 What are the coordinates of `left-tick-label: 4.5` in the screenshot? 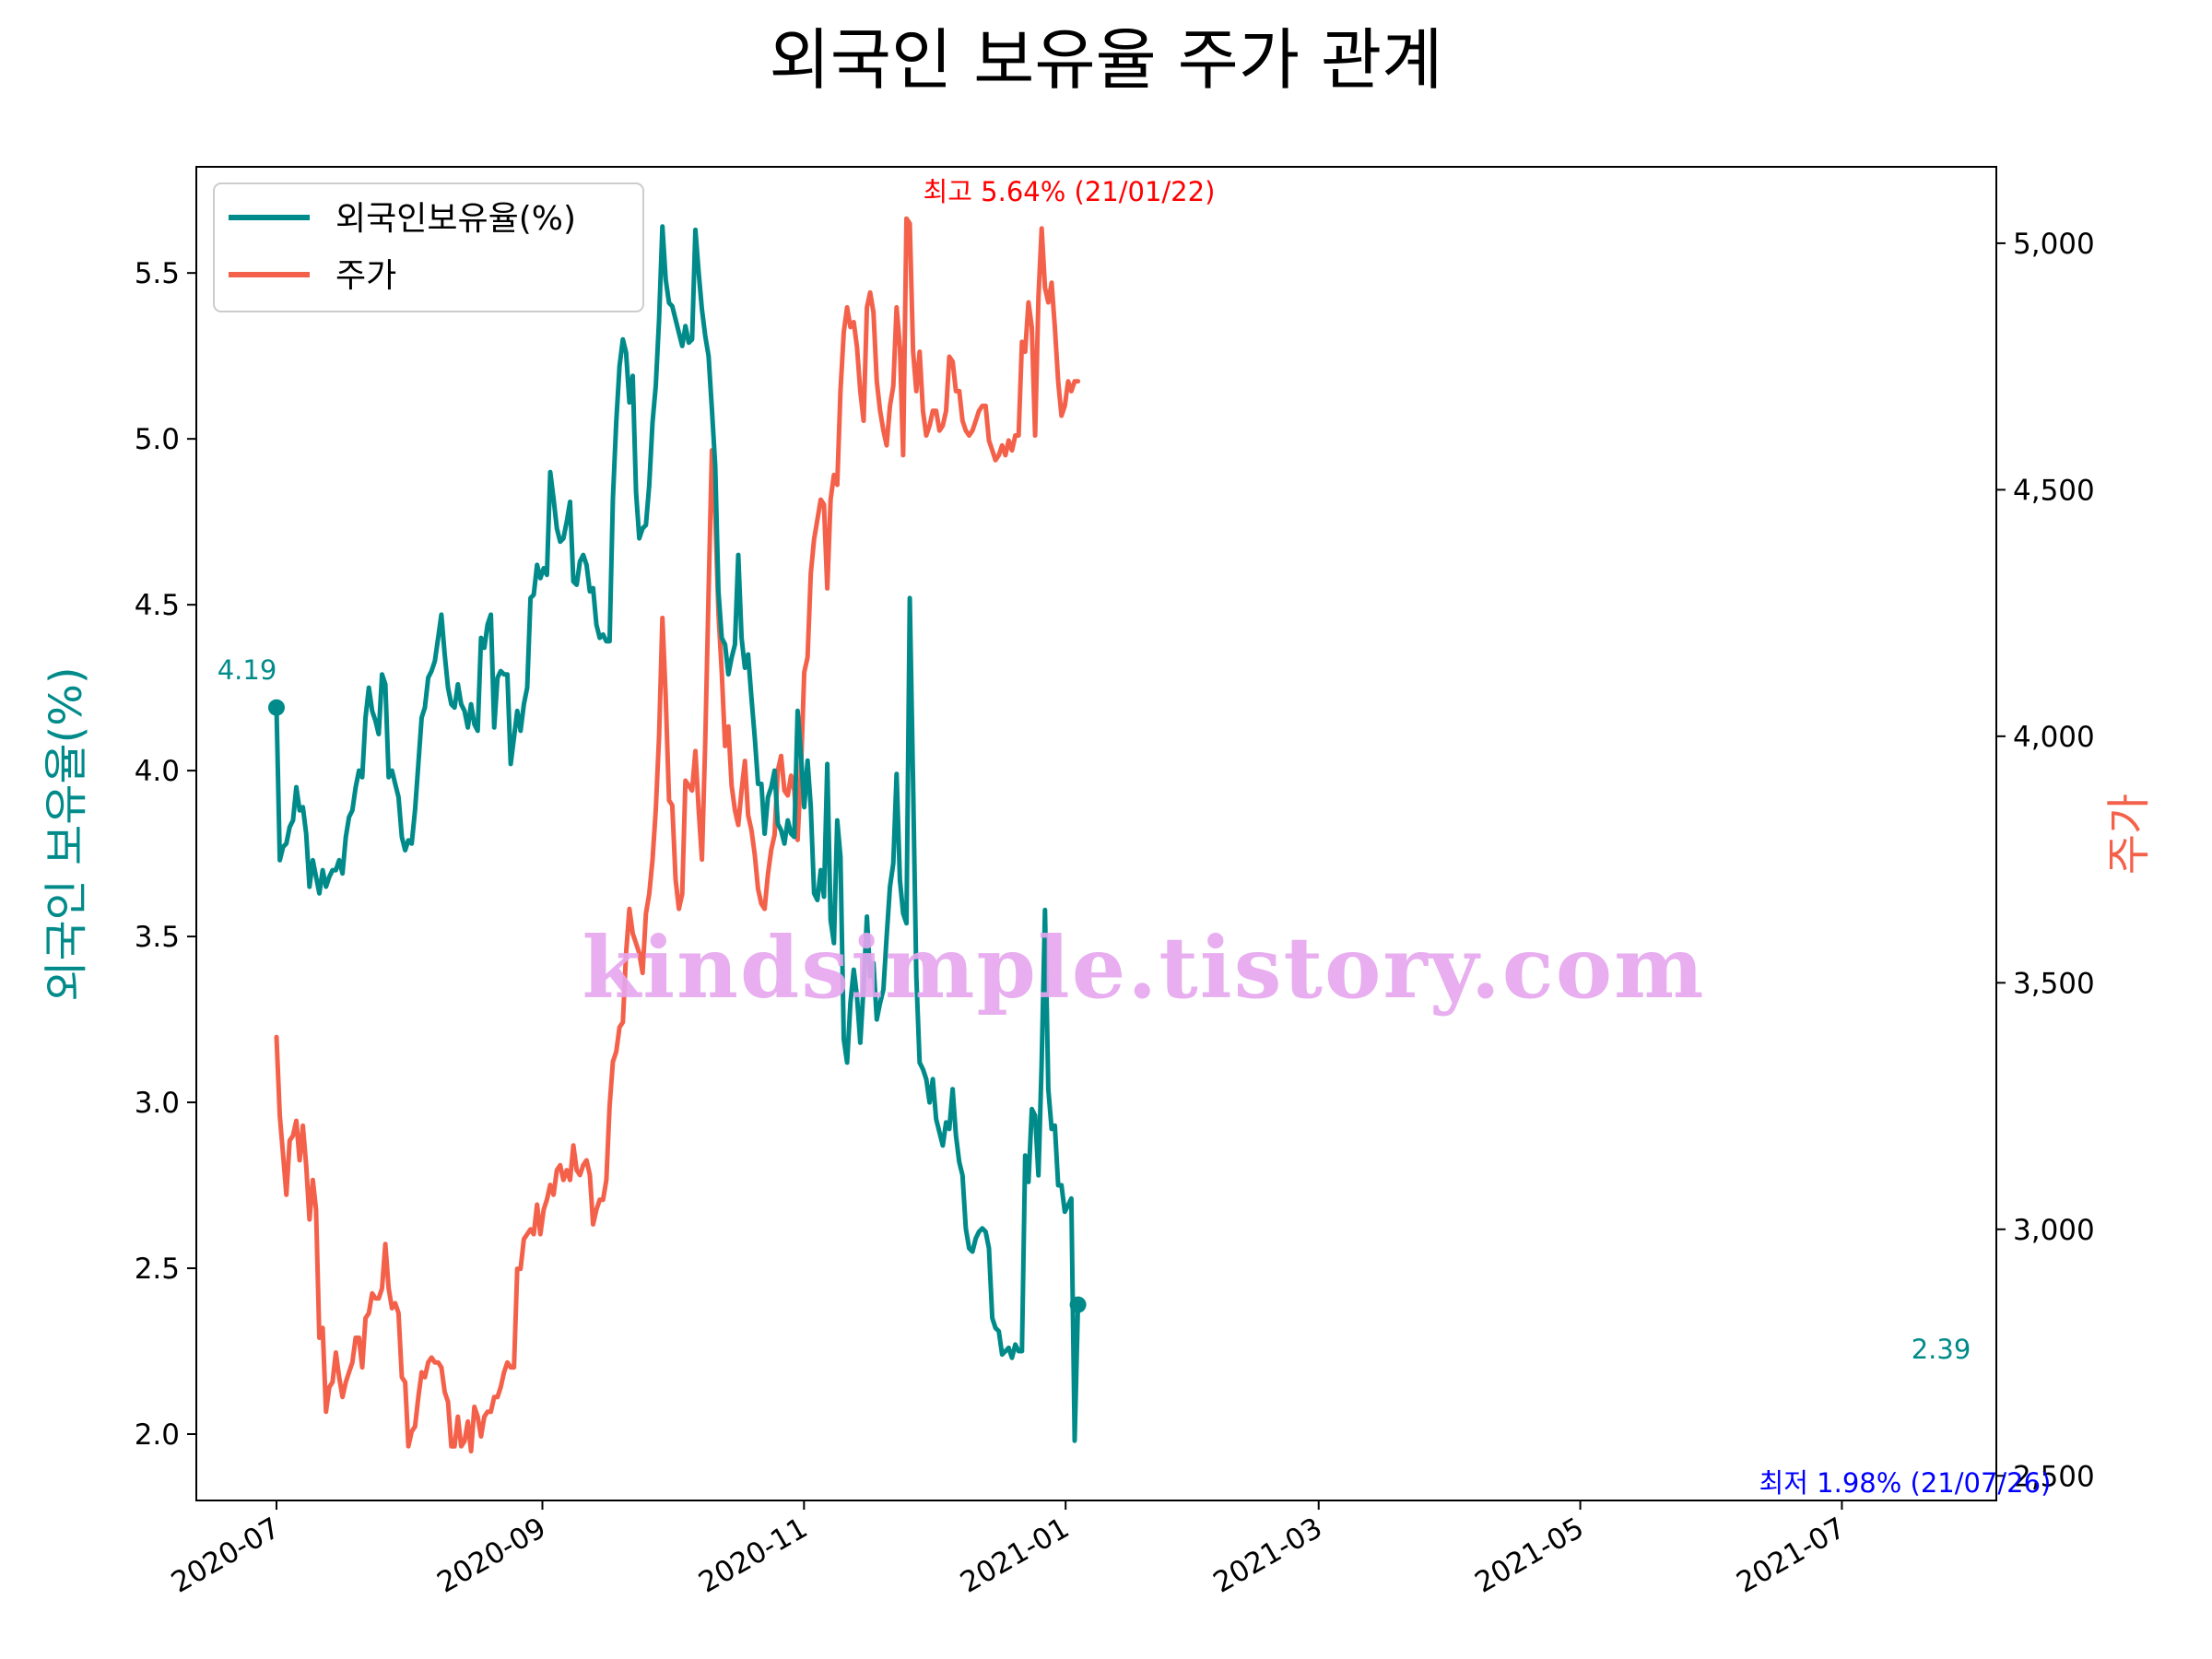 It's located at (157, 605).